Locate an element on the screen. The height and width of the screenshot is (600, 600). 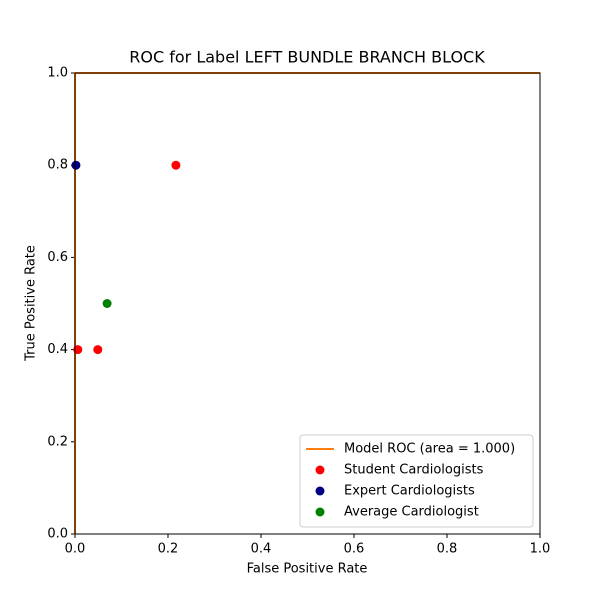
x-tick-label: 0.4 is located at coordinates (261, 549).